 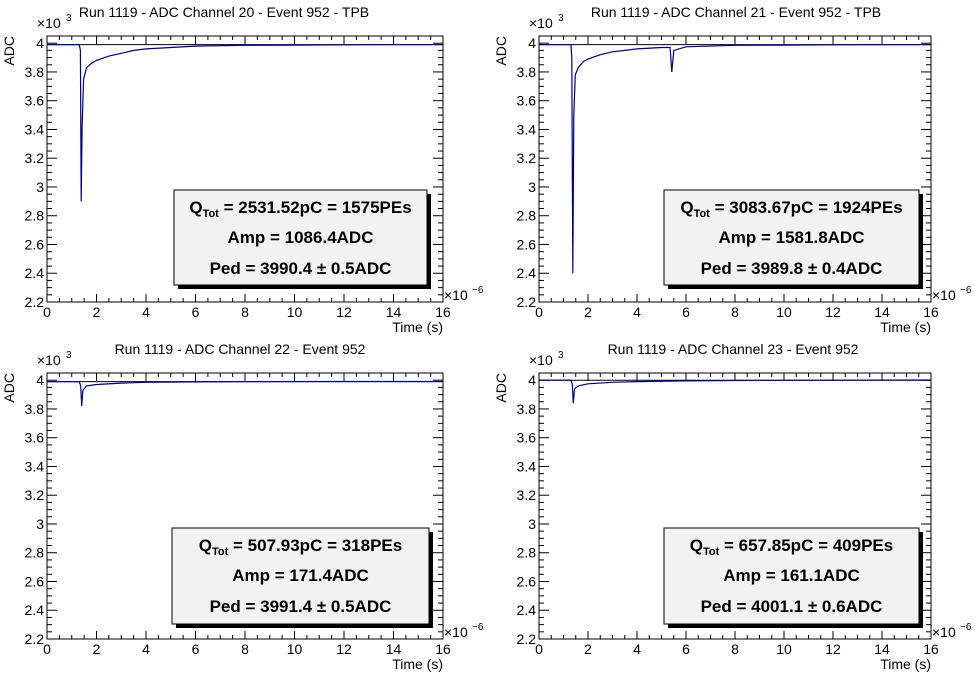 What do you see at coordinates (301, 606) in the screenshot?
I see `ped-label: Ped = 3991.4 ± 0.5ADC` at bounding box center [301, 606].